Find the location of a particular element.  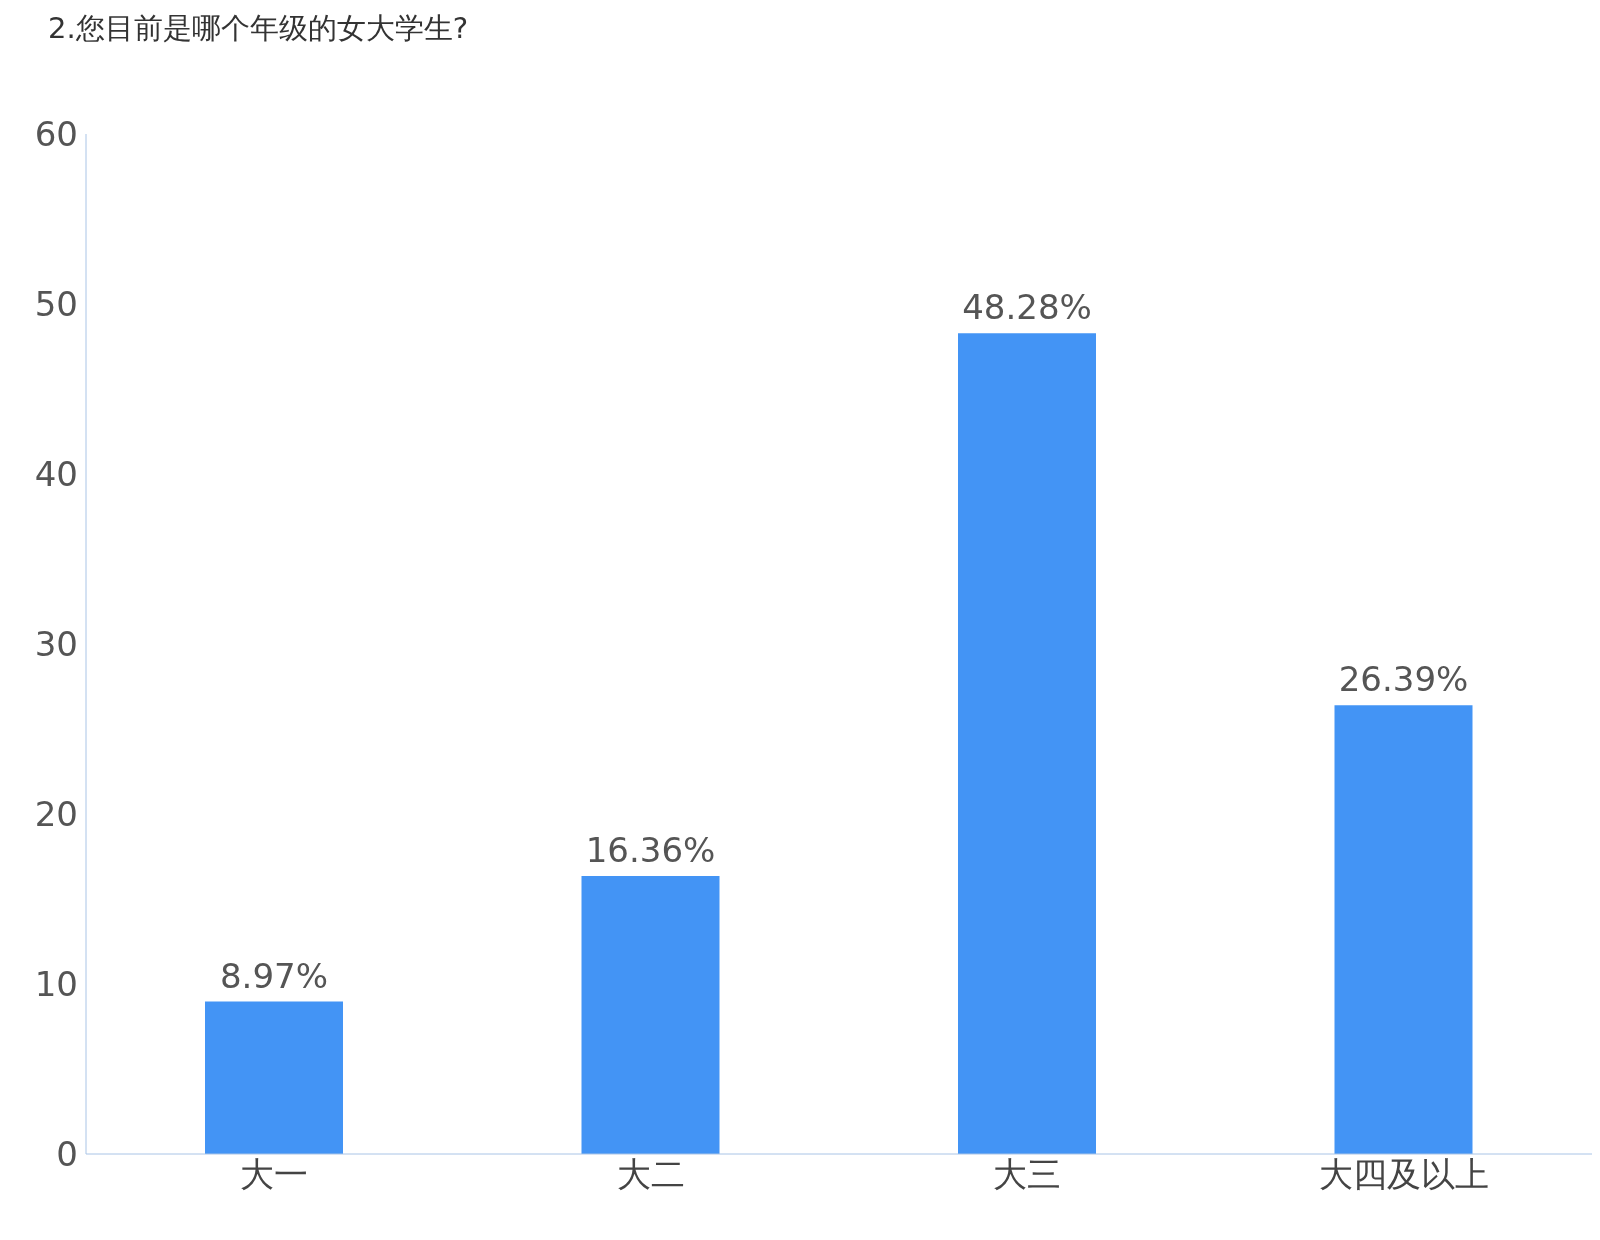

y-tick-label: 0 is located at coordinates (67, 1154).